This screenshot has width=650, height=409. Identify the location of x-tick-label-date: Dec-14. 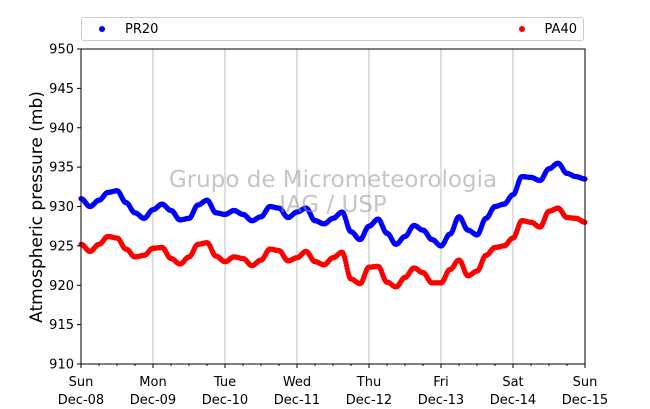
(513, 400).